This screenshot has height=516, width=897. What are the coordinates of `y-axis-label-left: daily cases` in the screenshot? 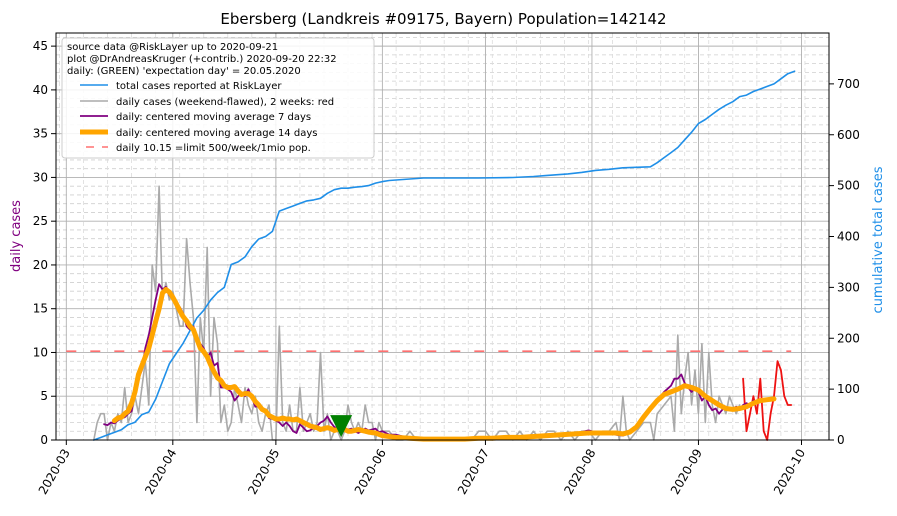 It's located at (16, 236).